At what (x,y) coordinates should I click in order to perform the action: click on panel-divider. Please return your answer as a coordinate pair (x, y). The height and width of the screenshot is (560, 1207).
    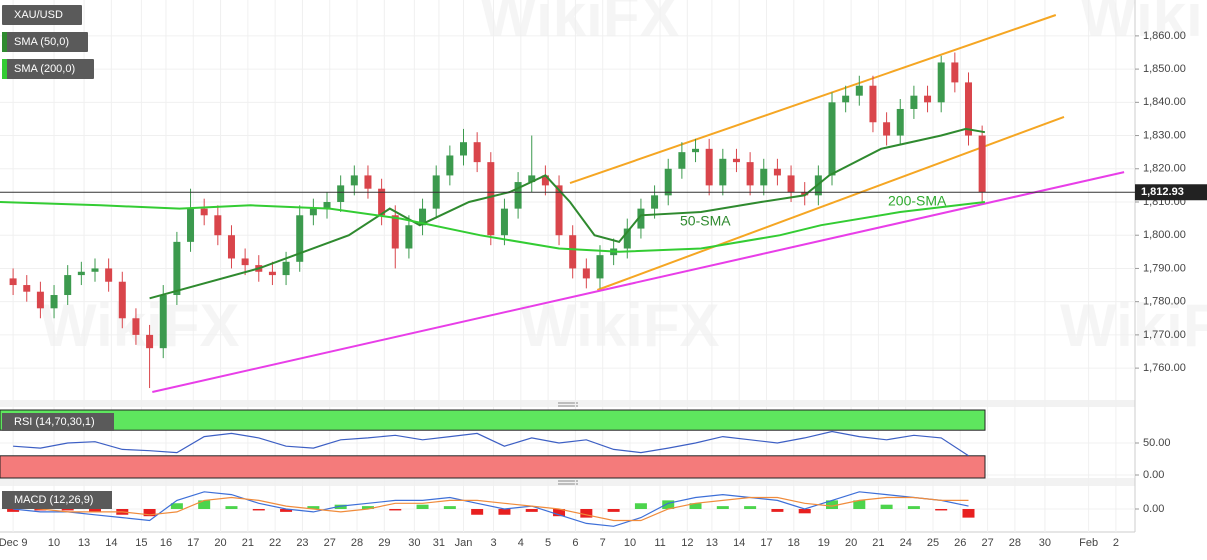
    Looking at the image, I should click on (567, 482).